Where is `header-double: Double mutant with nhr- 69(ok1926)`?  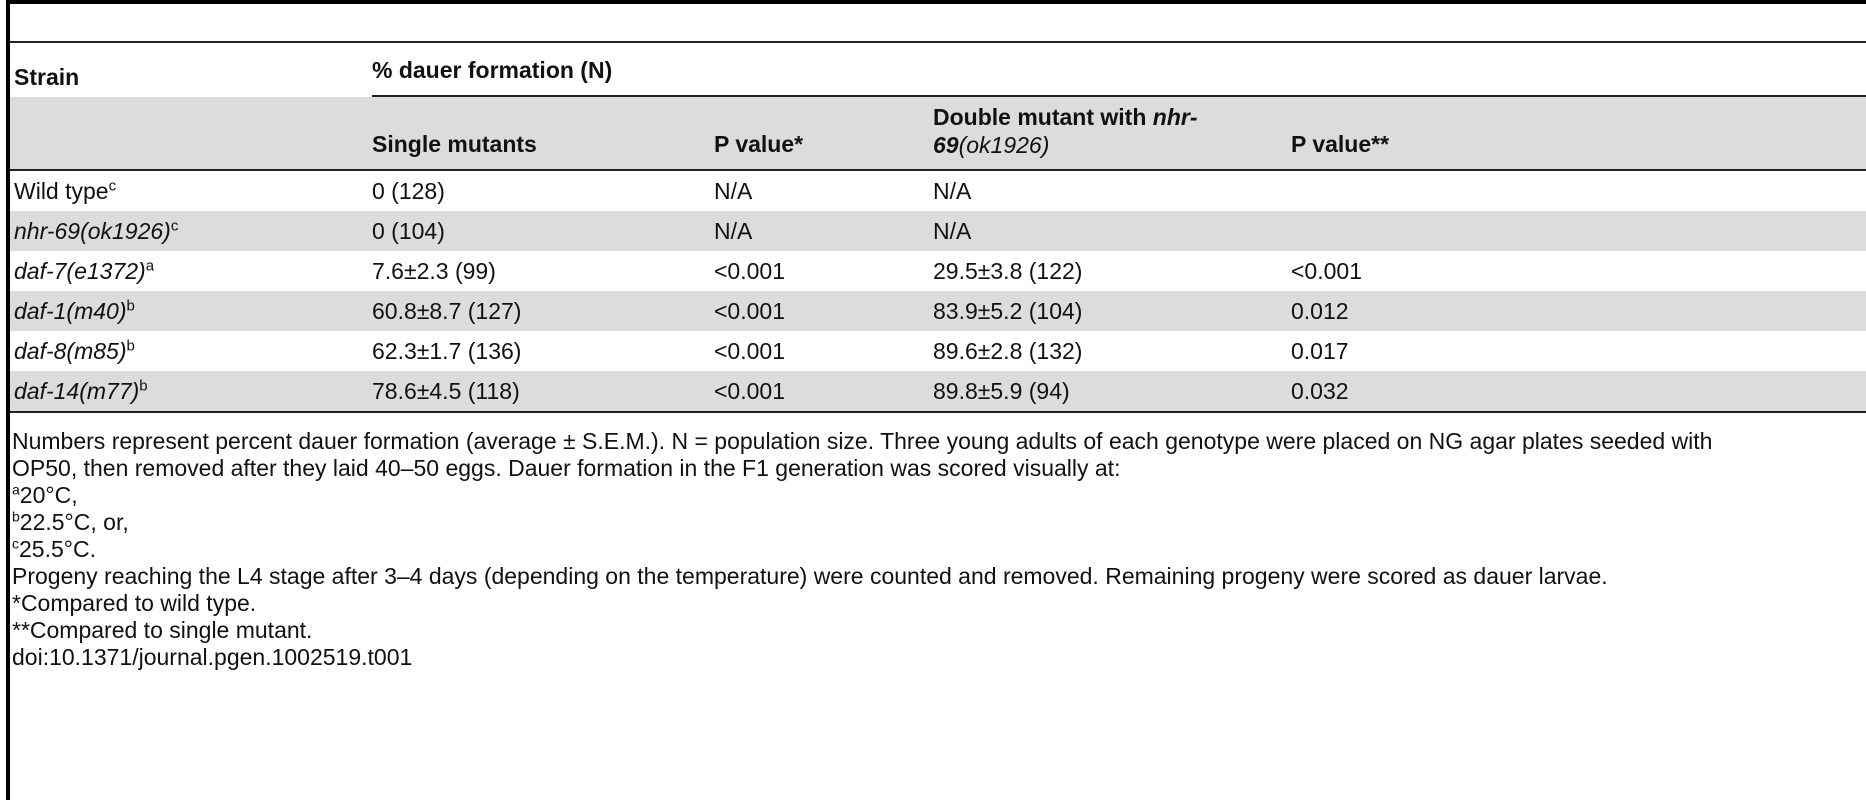 header-double: Double mutant with nhr- 69(ok1926) is located at coordinates (1065, 131).